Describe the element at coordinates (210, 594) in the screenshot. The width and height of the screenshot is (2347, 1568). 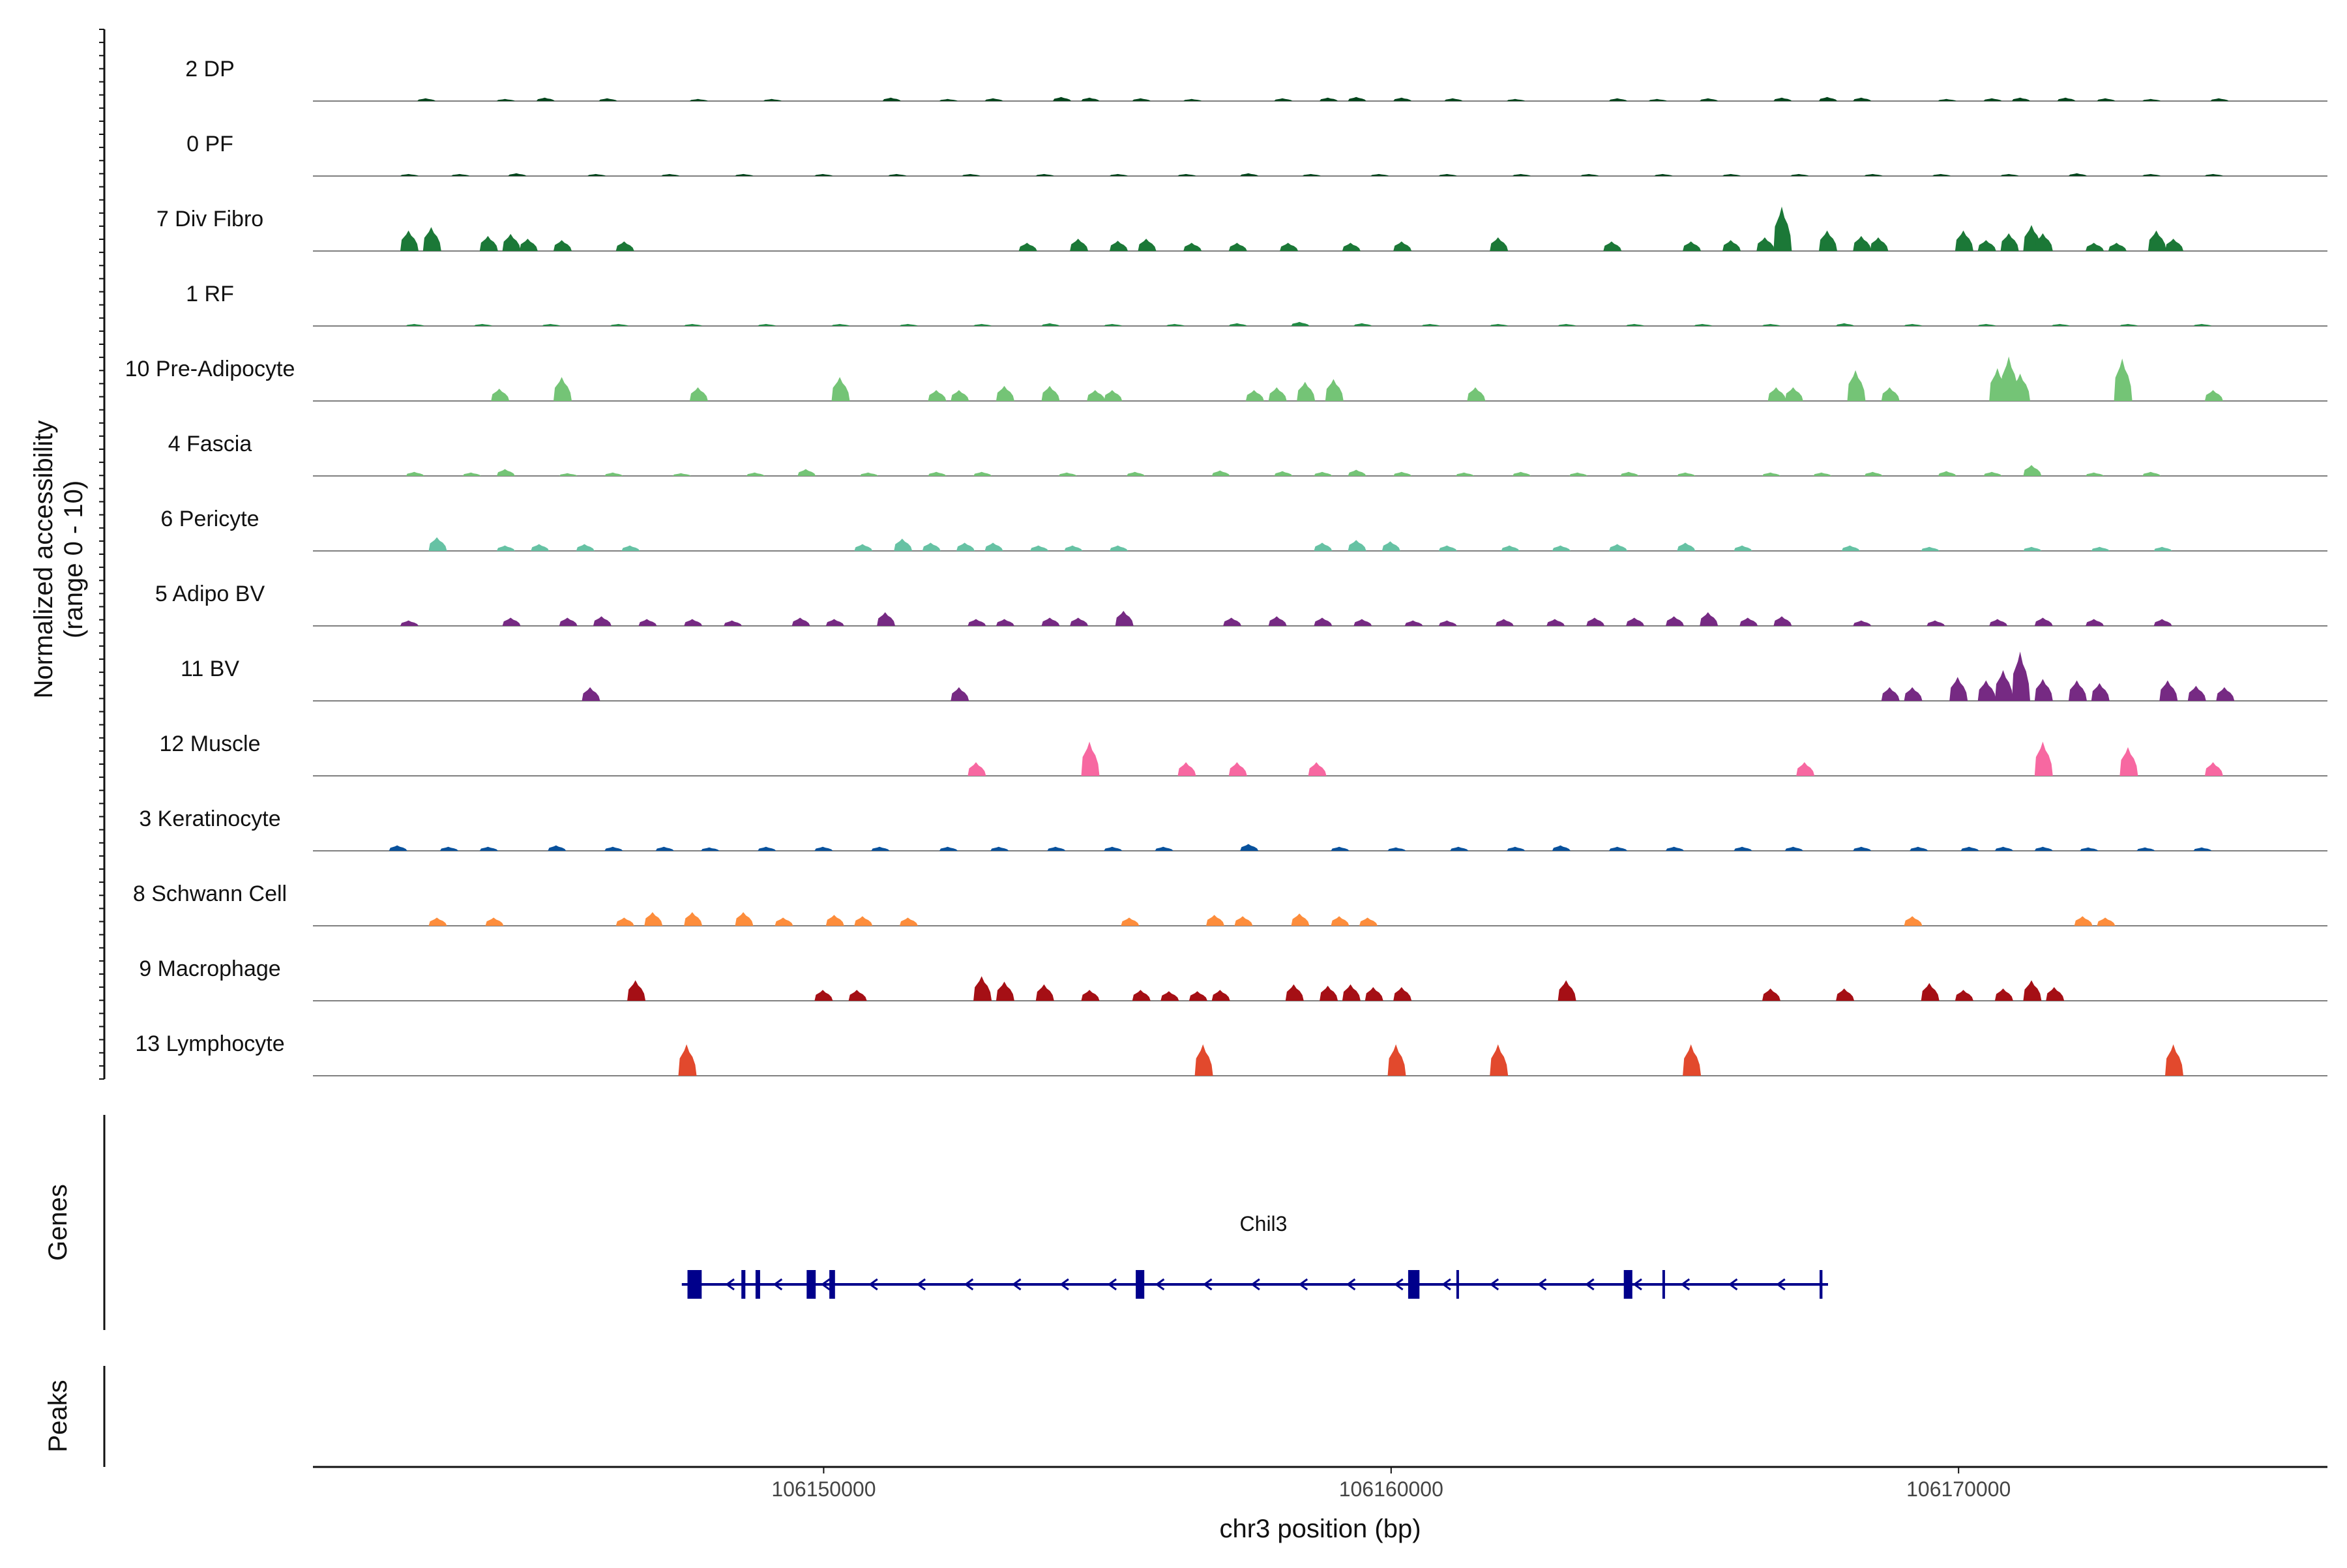
I see `track-label-8: 5 Adipo BV` at that location.